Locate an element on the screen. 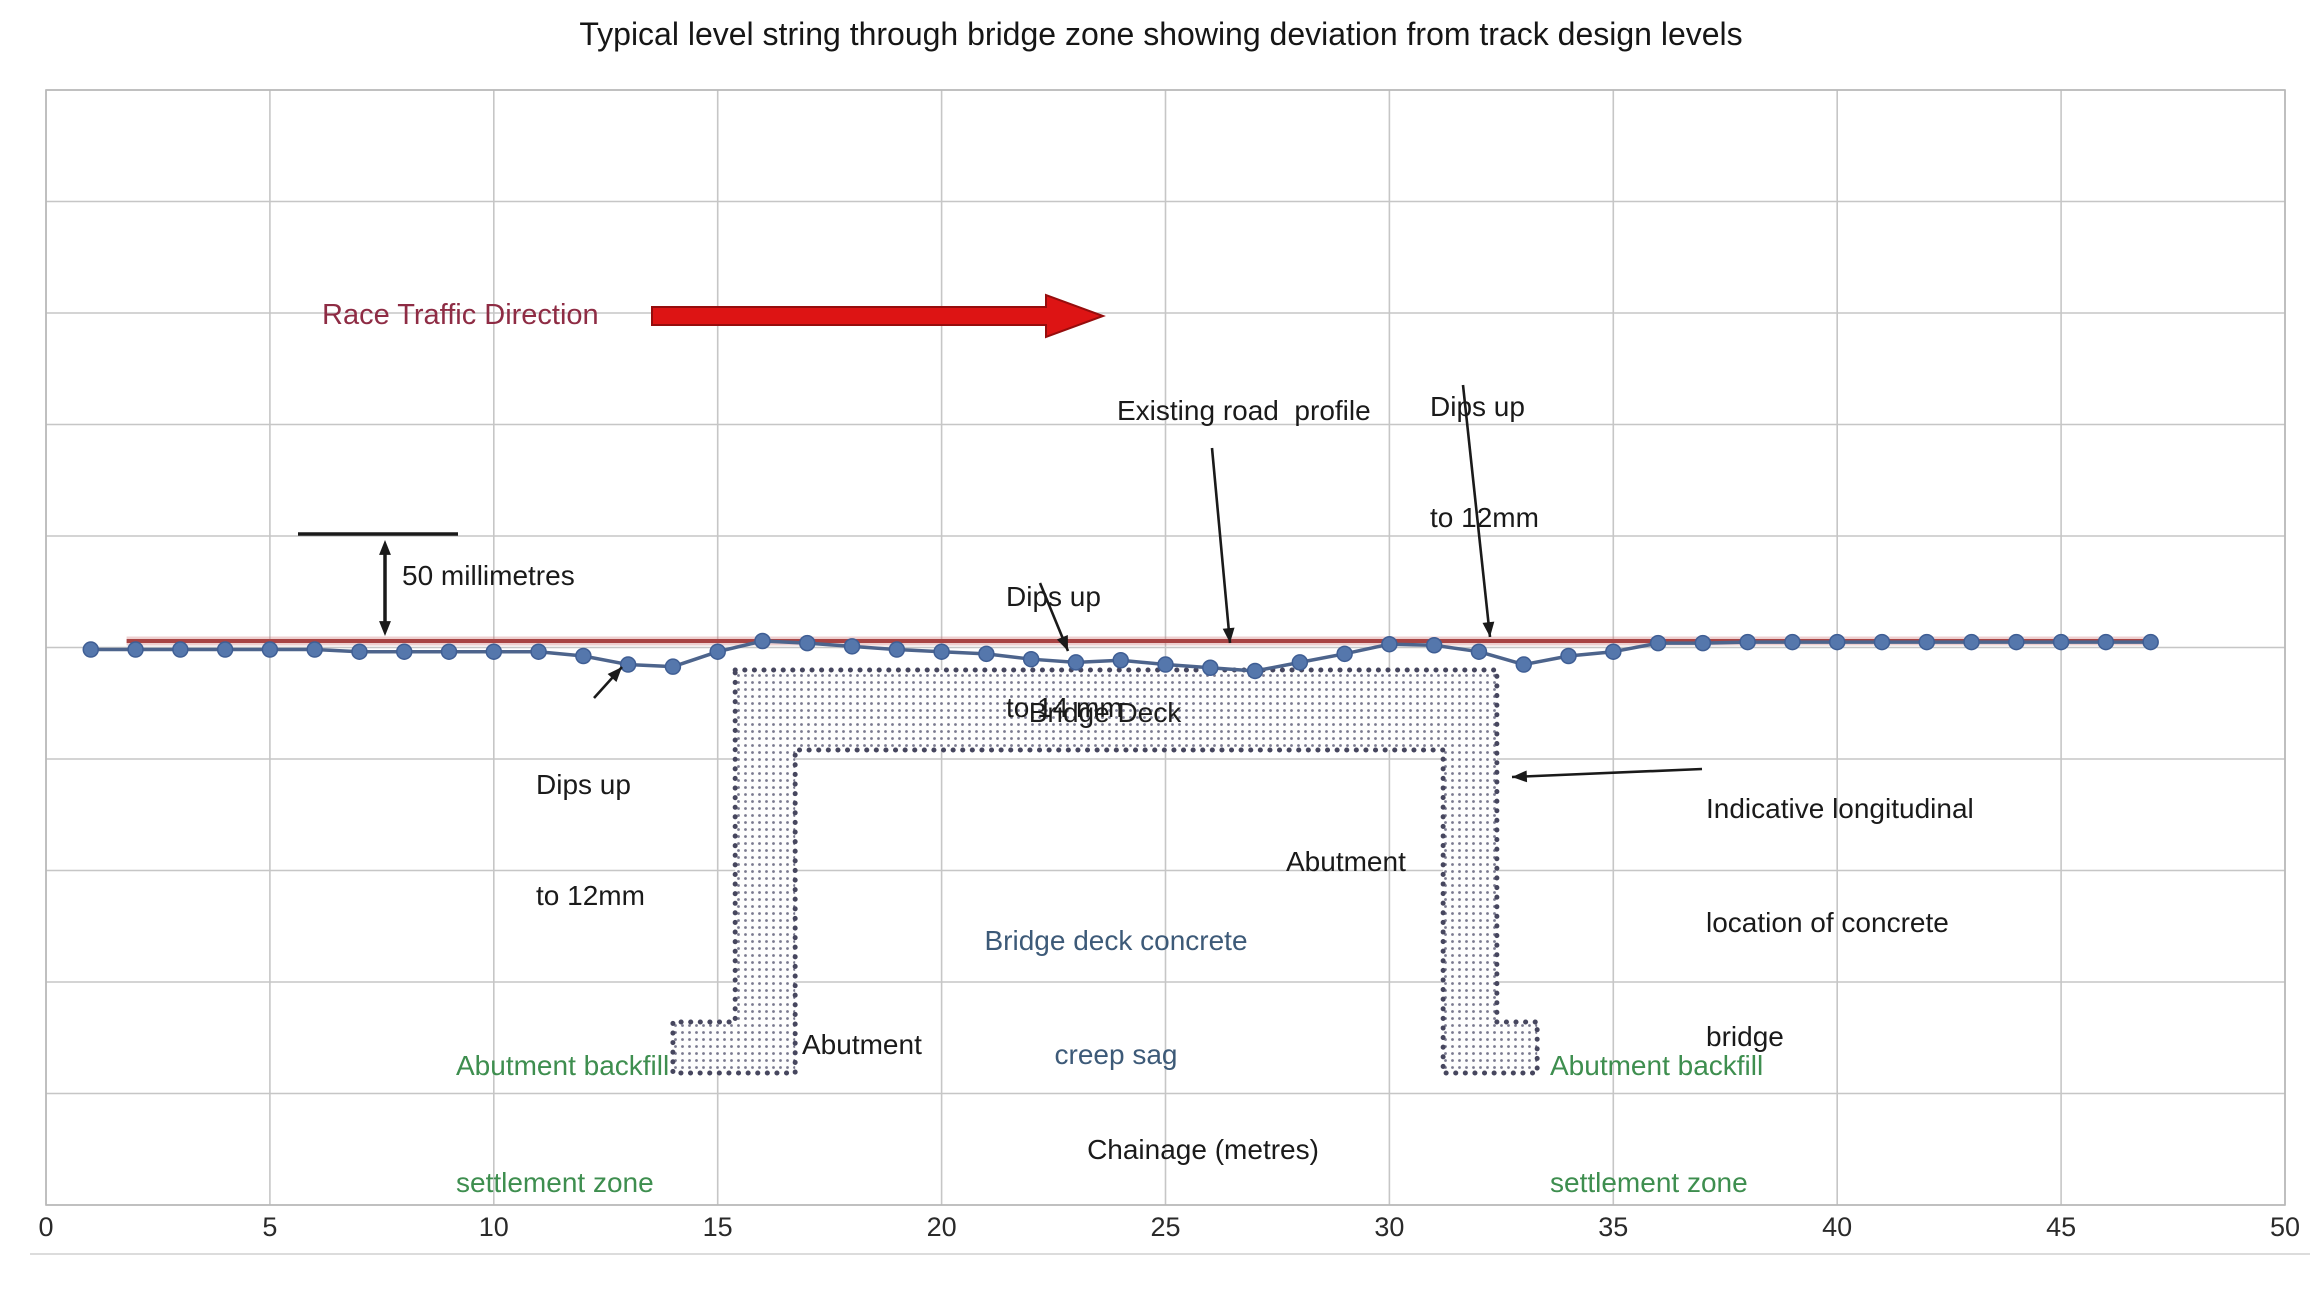 The image size is (2322, 1306). dip-left-line2: to 12mm is located at coordinates (590, 895).